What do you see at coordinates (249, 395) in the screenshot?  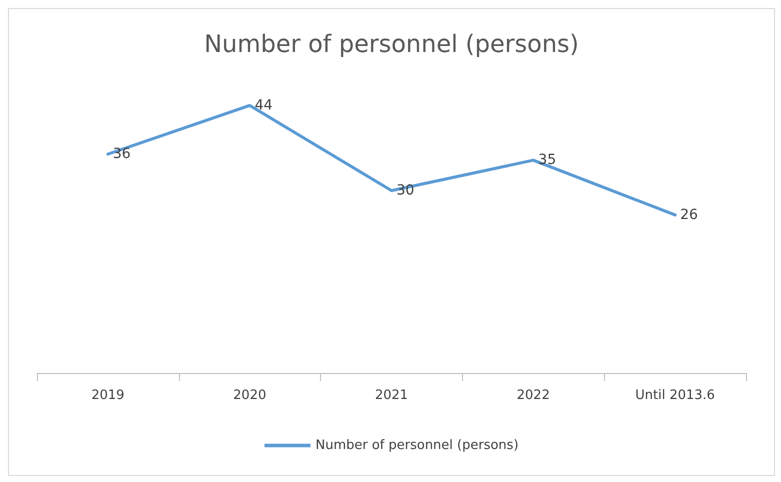 I see `x-tick-label: 2020` at bounding box center [249, 395].